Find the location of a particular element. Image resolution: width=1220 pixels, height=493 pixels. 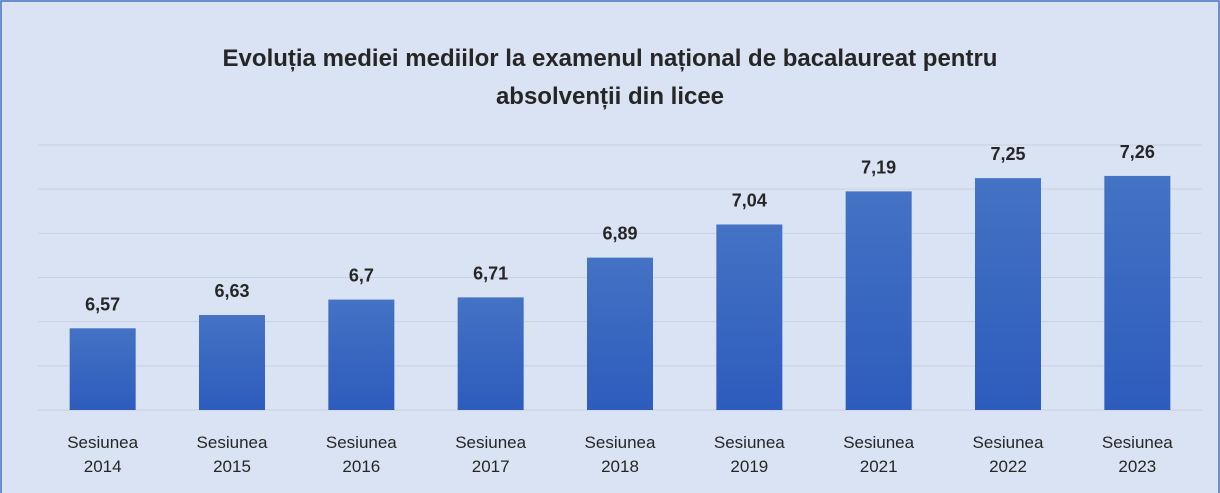

x-tick-label: Sesiunea 2018 is located at coordinates (620, 454).